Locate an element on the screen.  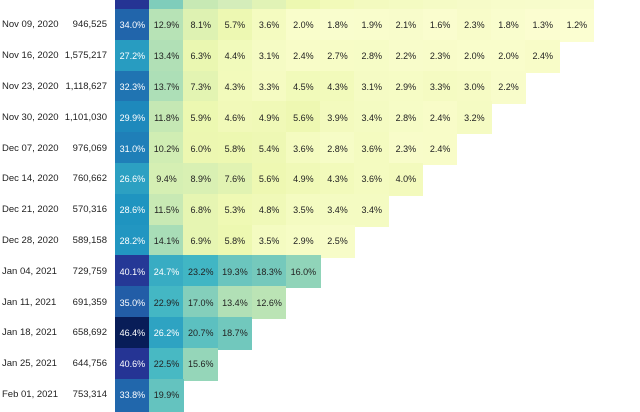
heatmap-cell: 26.2% is located at coordinates (166, 333).